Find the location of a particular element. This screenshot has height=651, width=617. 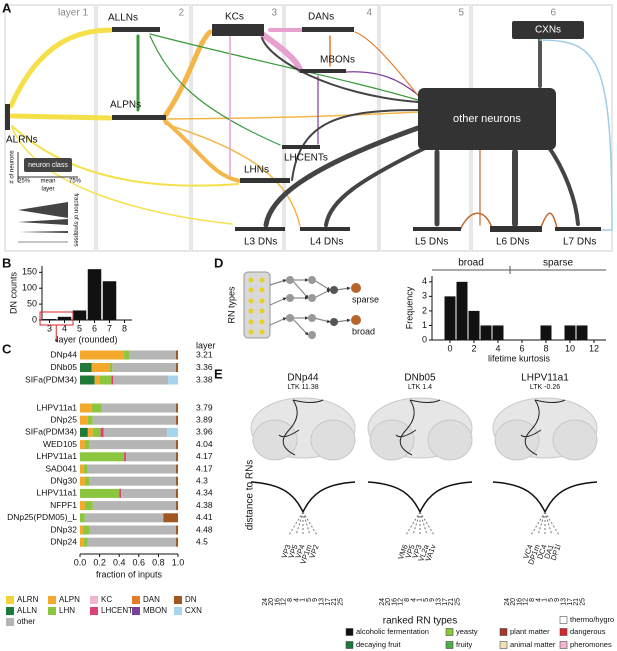

node-label: LHNs is located at coordinates (256, 170).